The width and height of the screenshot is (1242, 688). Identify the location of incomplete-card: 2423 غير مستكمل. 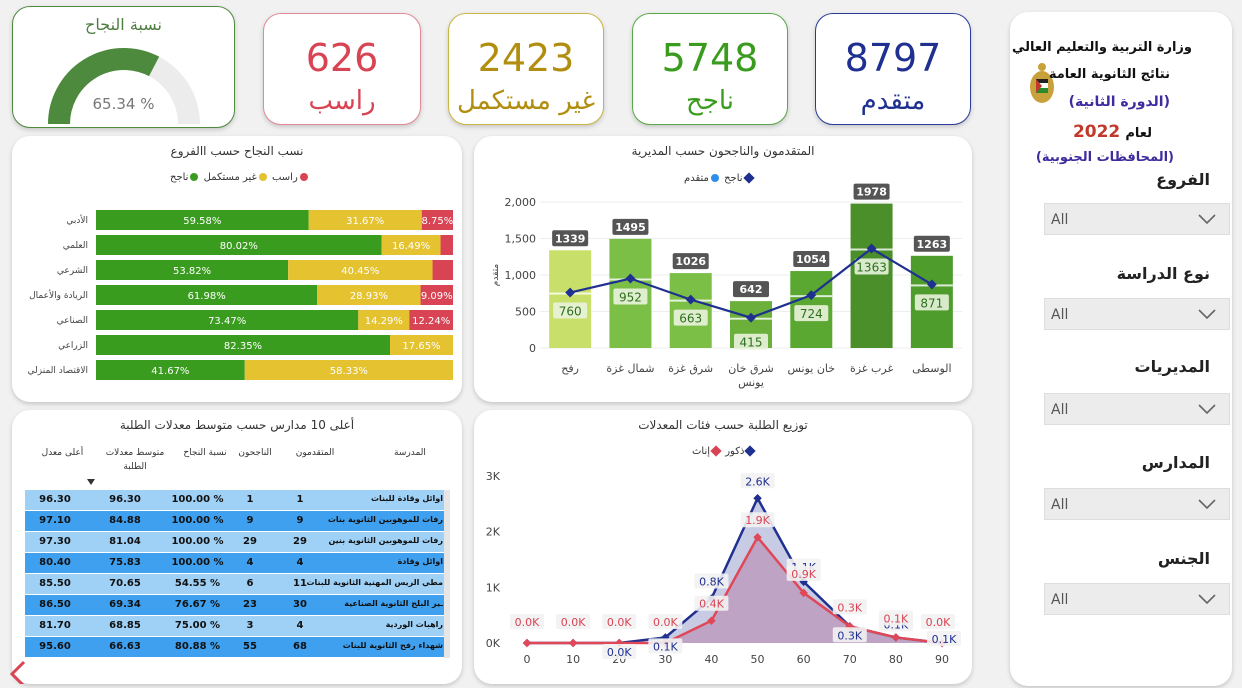
(526, 69).